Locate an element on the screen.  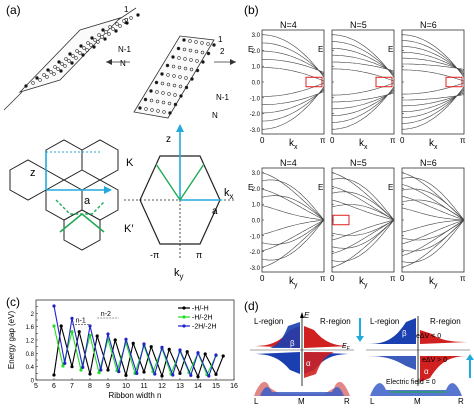
ribbon-right-label-n: N is located at coordinates (215, 115).